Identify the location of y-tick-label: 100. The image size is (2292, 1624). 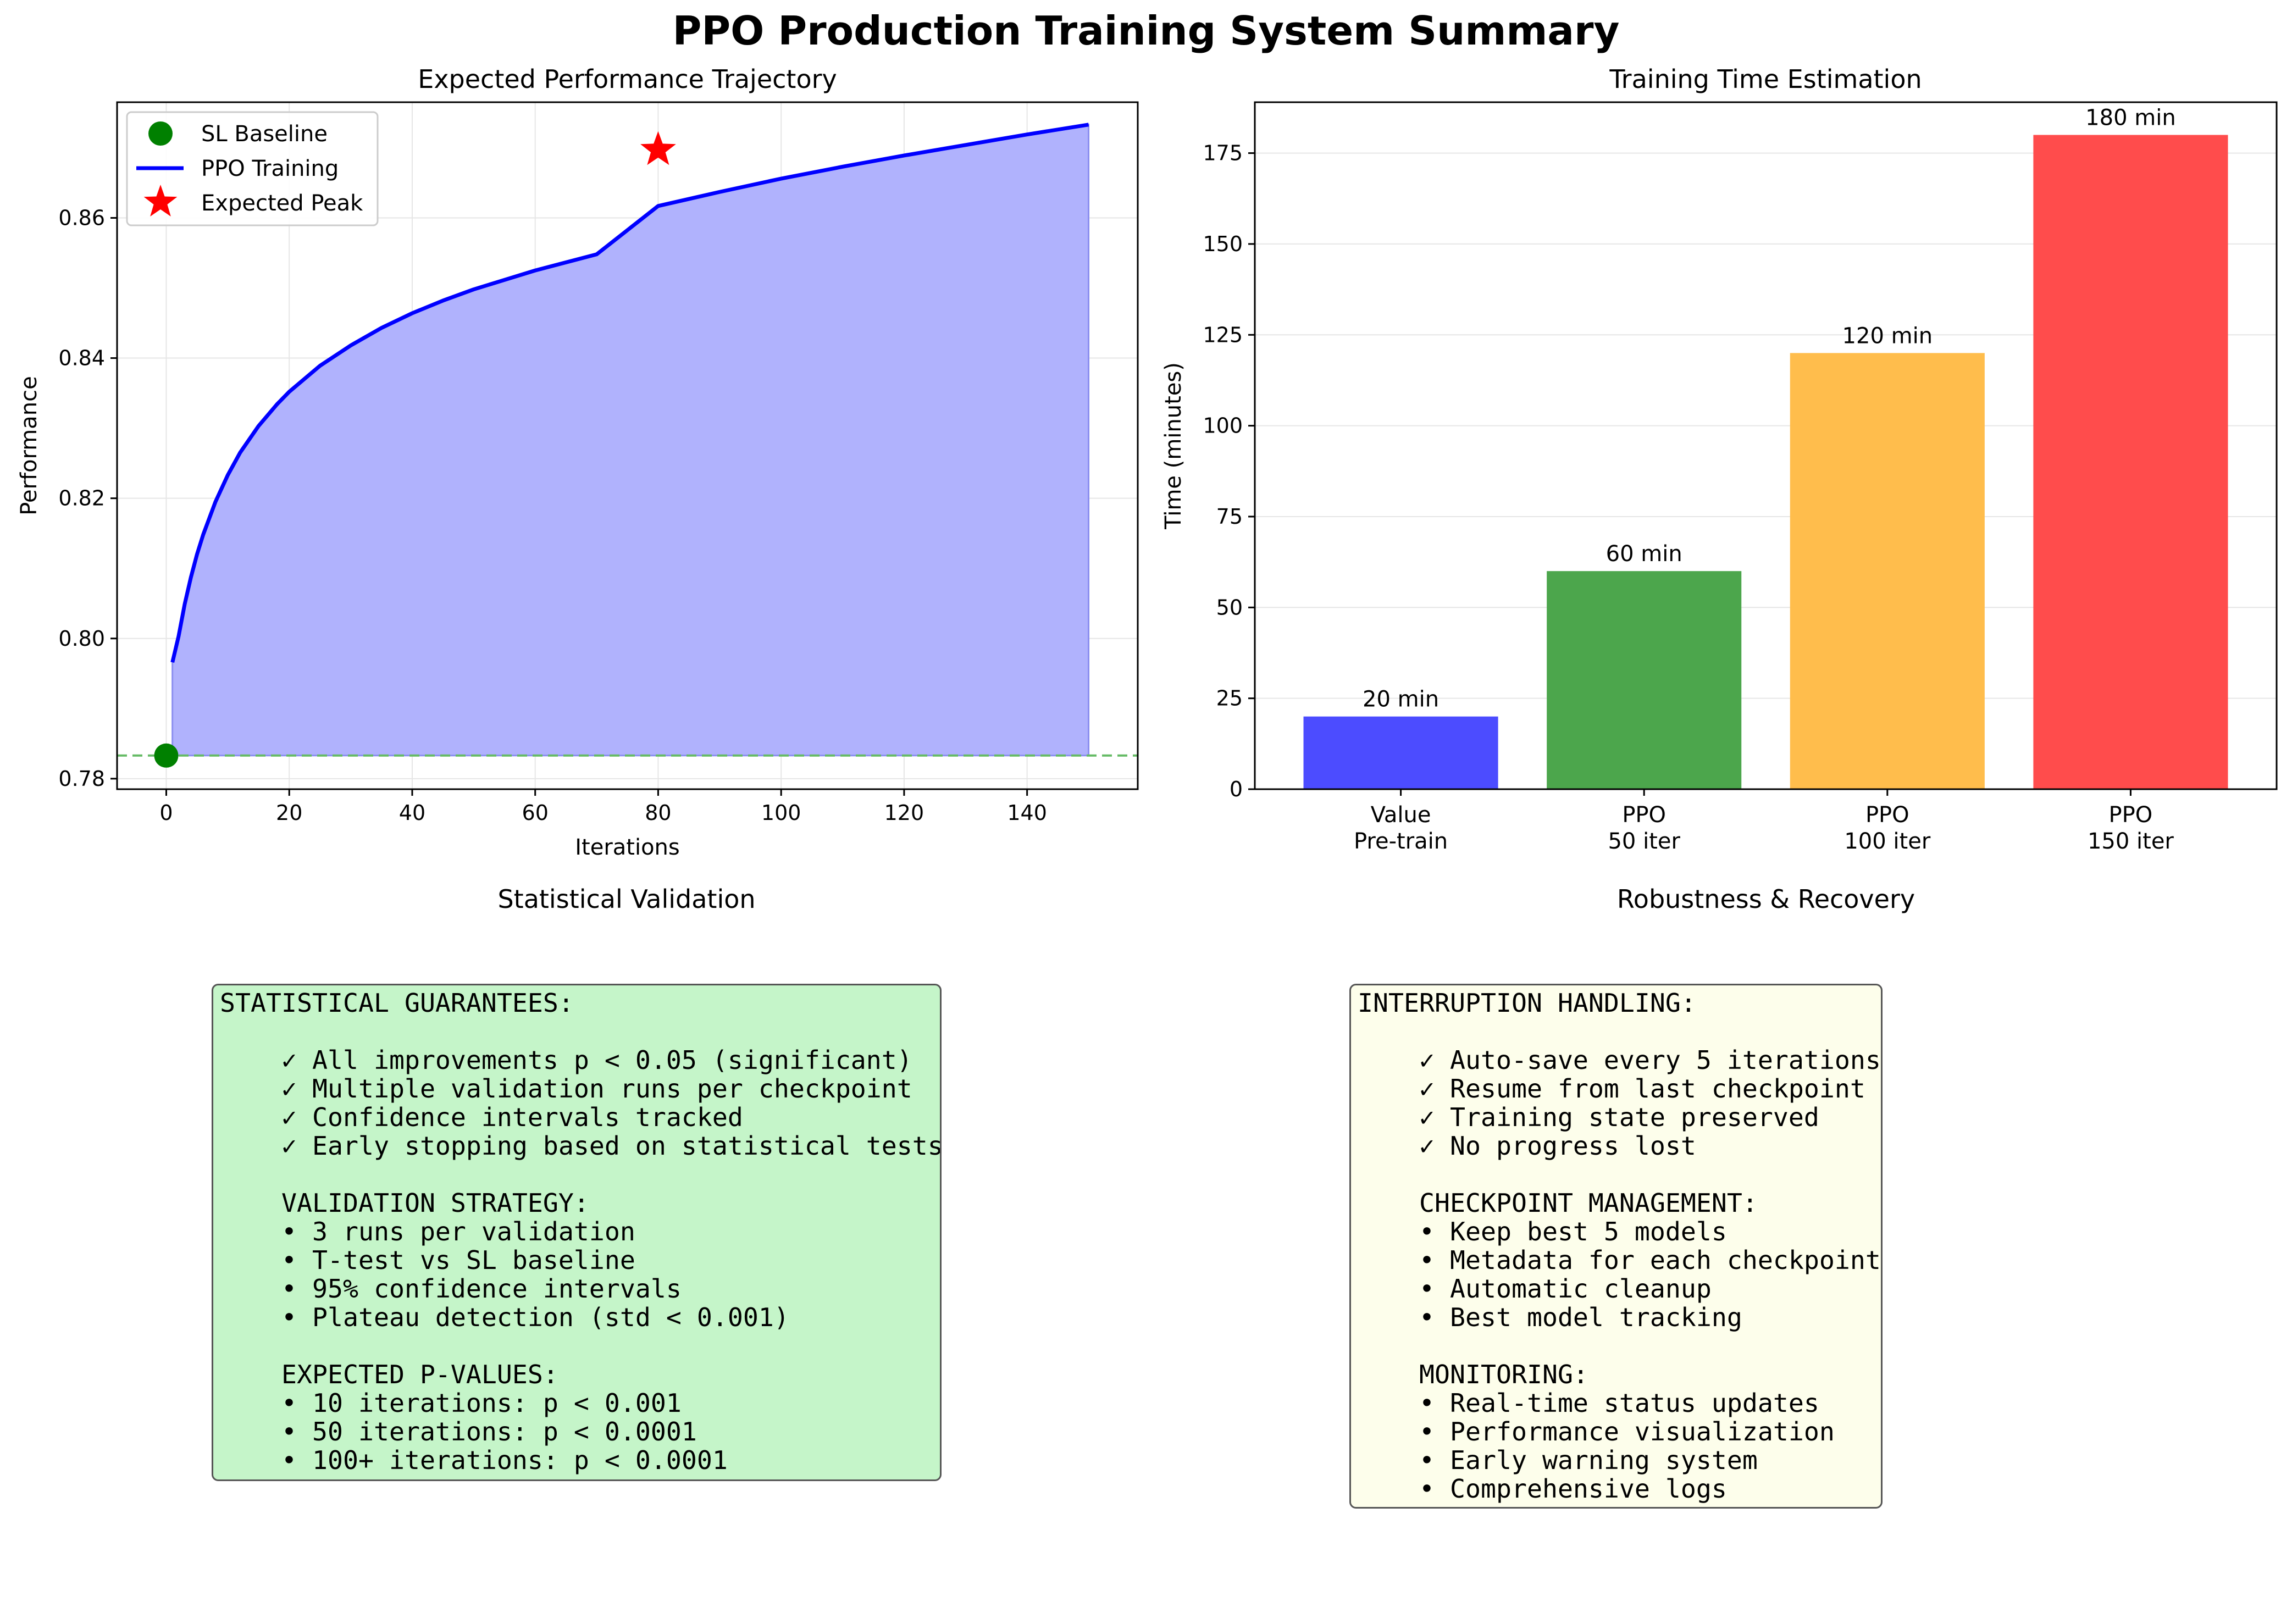
(1223, 426).